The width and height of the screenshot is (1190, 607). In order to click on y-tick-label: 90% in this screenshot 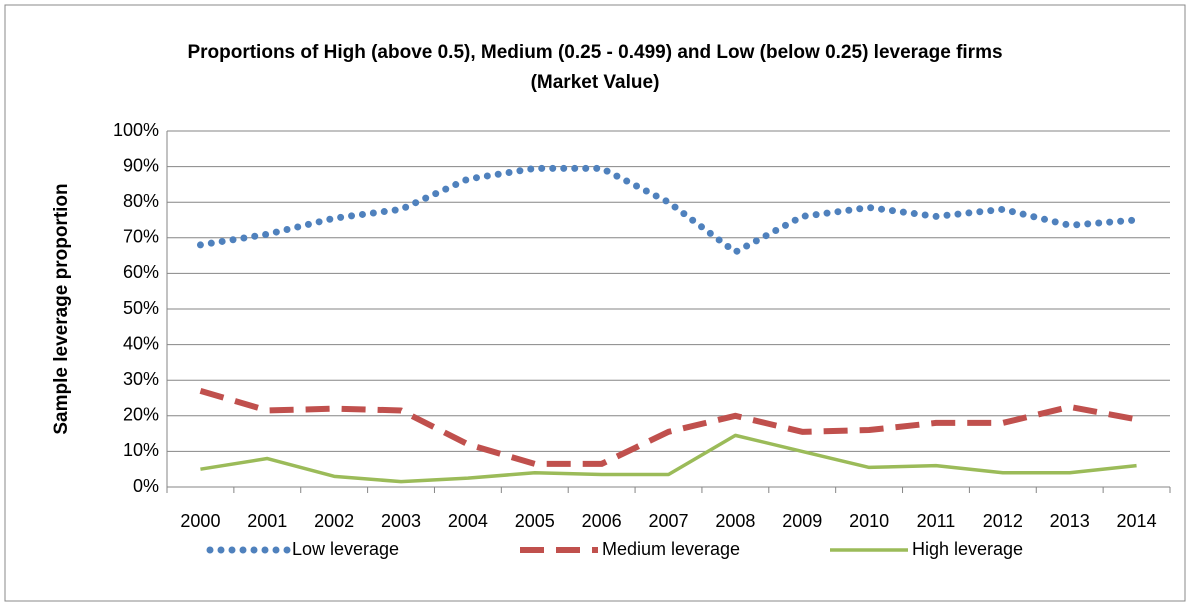, I will do `click(141, 165)`.